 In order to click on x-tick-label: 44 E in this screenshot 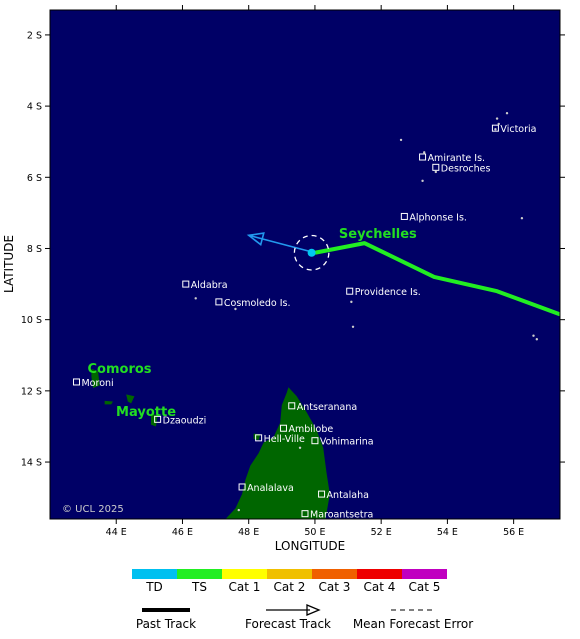, I will do `click(116, 532)`.